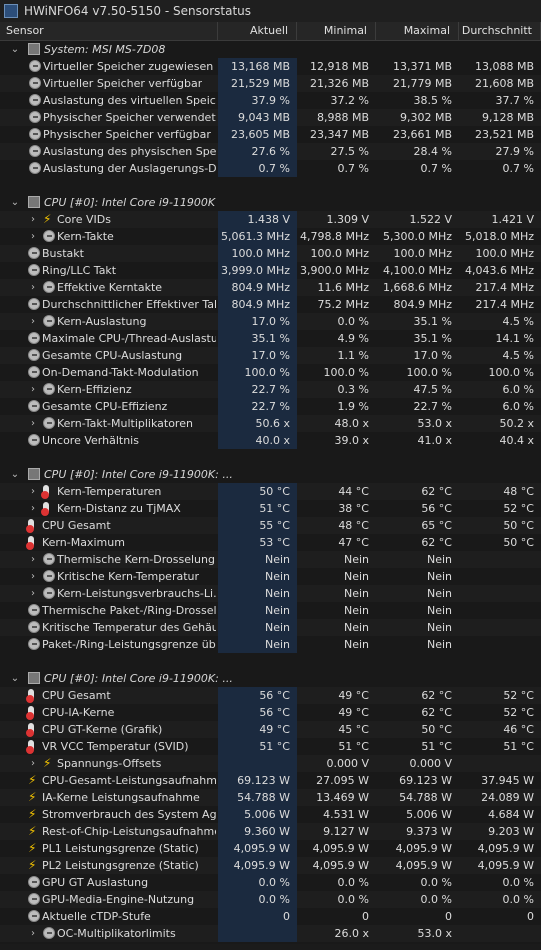 Image resolution: width=541 pixels, height=950 pixels. What do you see at coordinates (270, 763) in the screenshot?
I see `sensor-row: › ⚡ Spannungs-Offsets 0.000 V 0.000 V` at bounding box center [270, 763].